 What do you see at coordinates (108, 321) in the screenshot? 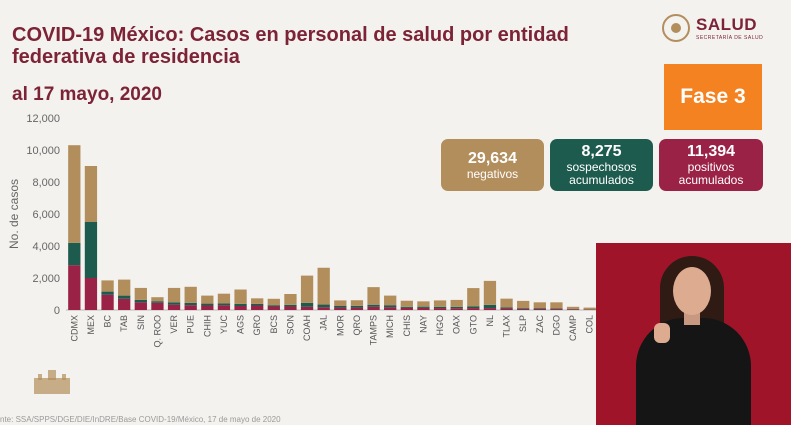
I see `x-tick-label: BC` at bounding box center [108, 321].